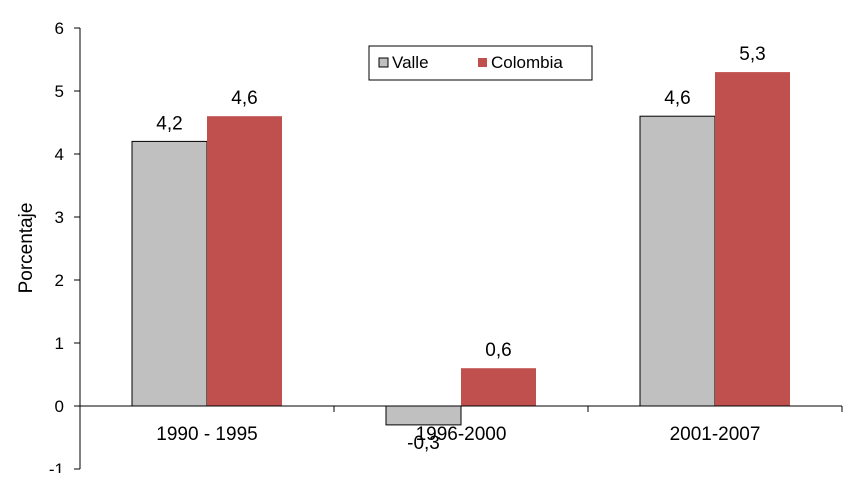  I want to click on y-axis-ticks: -1 0 1 2 3 4 5 6, so click(64, 248).